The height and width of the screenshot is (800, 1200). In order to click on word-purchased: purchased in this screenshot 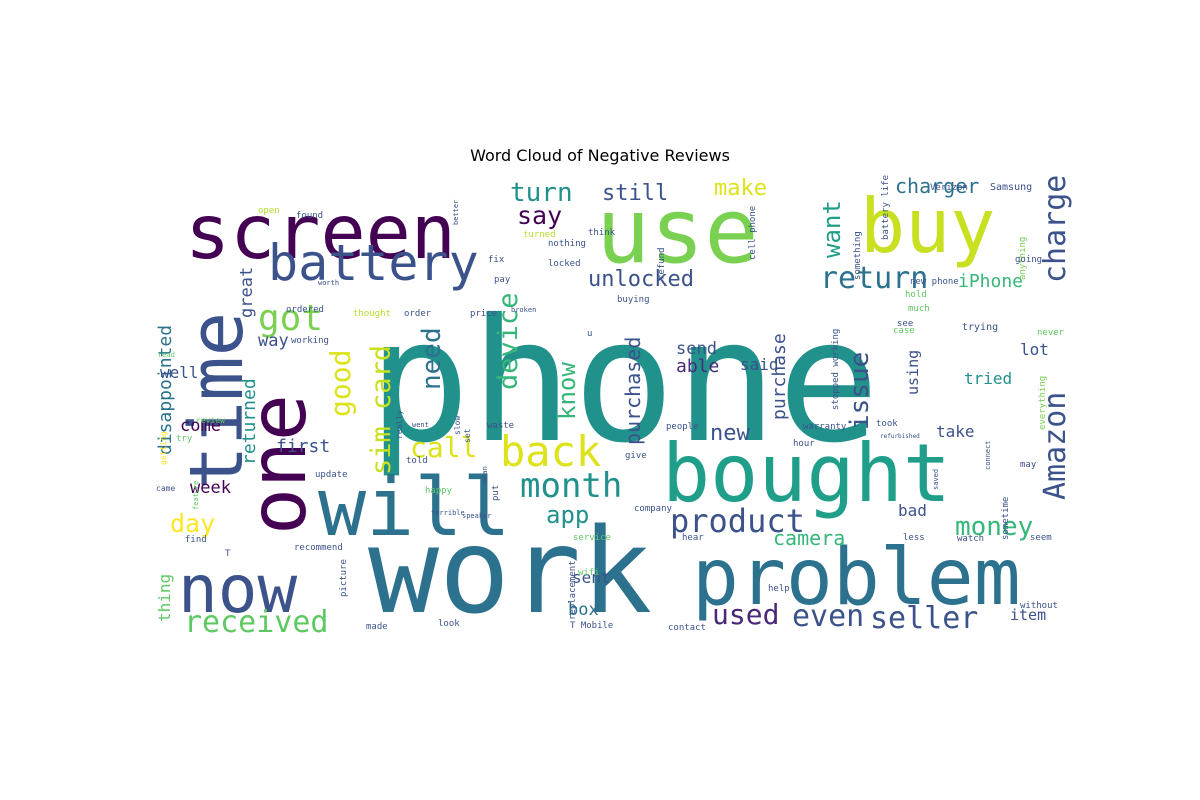, I will do `click(633, 391)`.